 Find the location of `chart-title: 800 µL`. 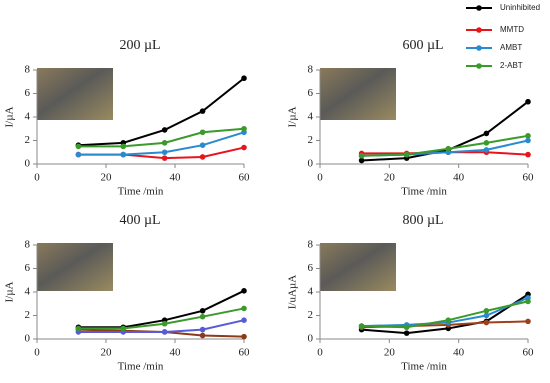

chart-title: 800 µL is located at coordinates (422, 220).